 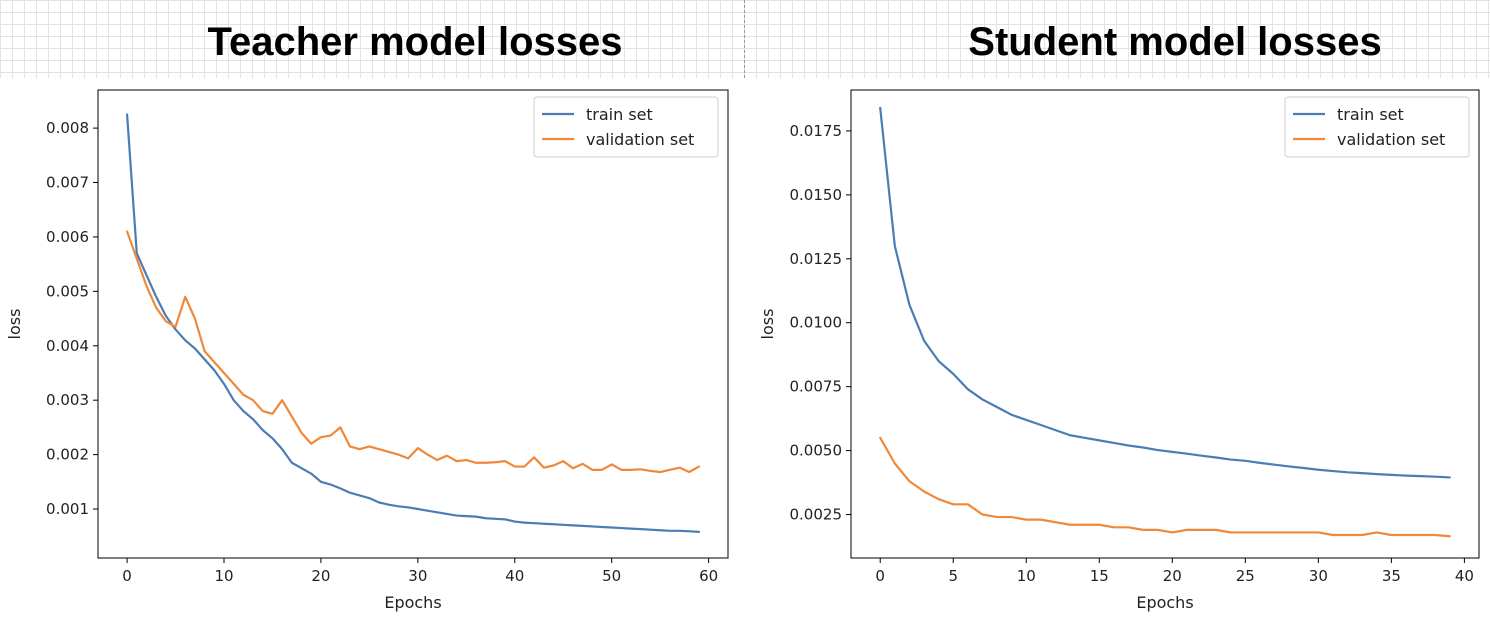 What do you see at coordinates (953, 576) in the screenshot?
I see `x-tick-label: 5` at bounding box center [953, 576].